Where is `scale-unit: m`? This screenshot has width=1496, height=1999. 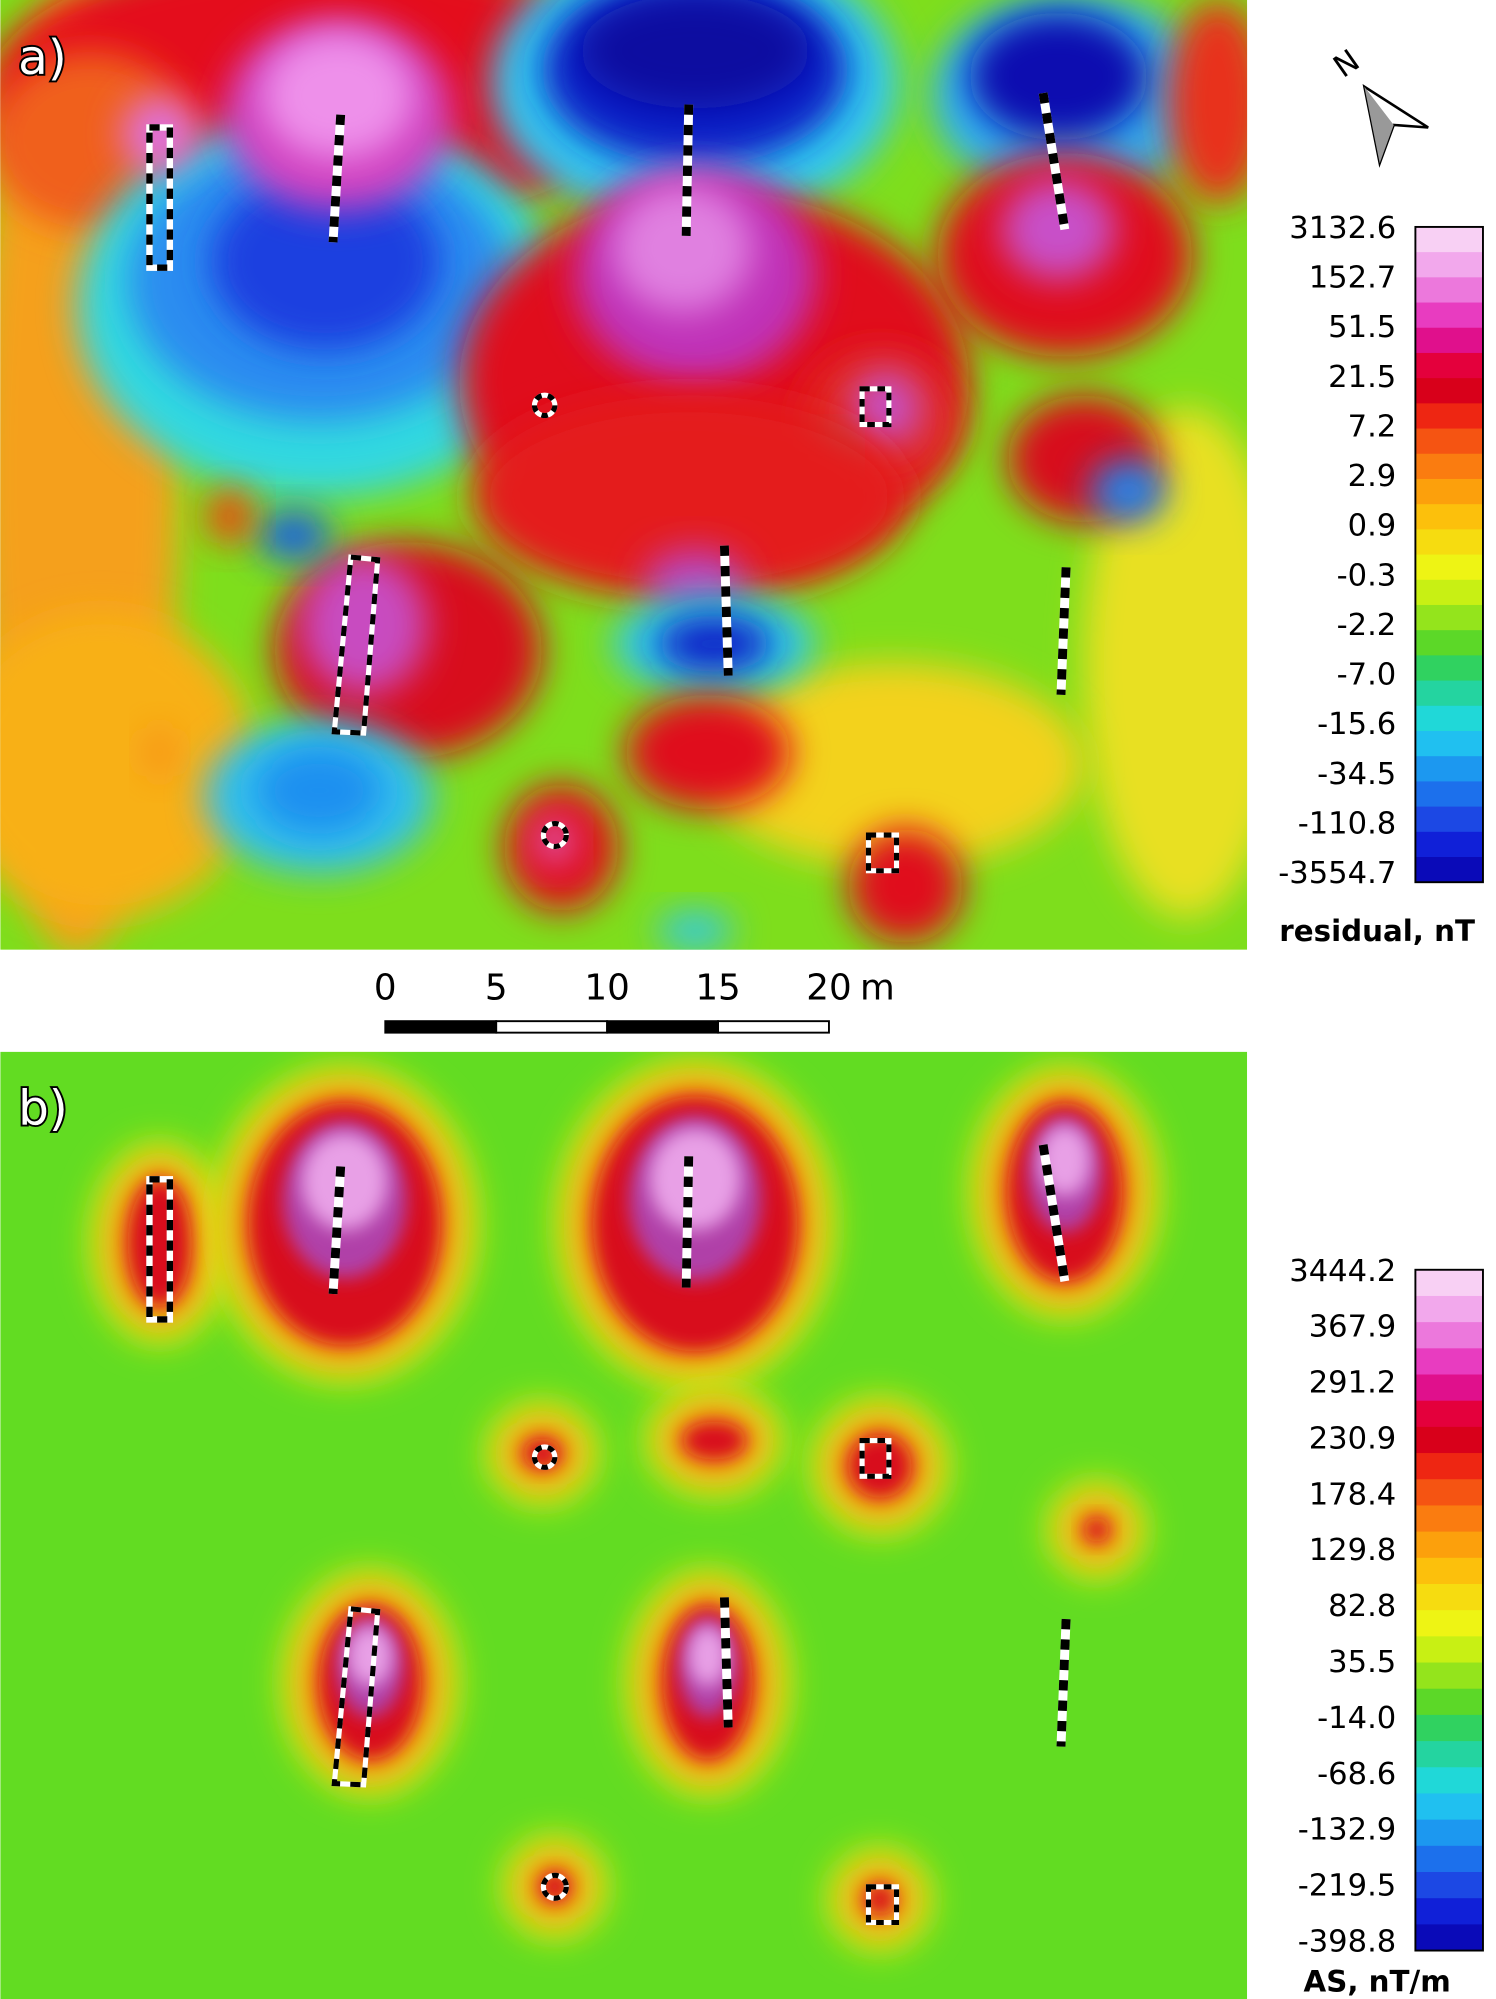 scale-unit: m is located at coordinates (877, 988).